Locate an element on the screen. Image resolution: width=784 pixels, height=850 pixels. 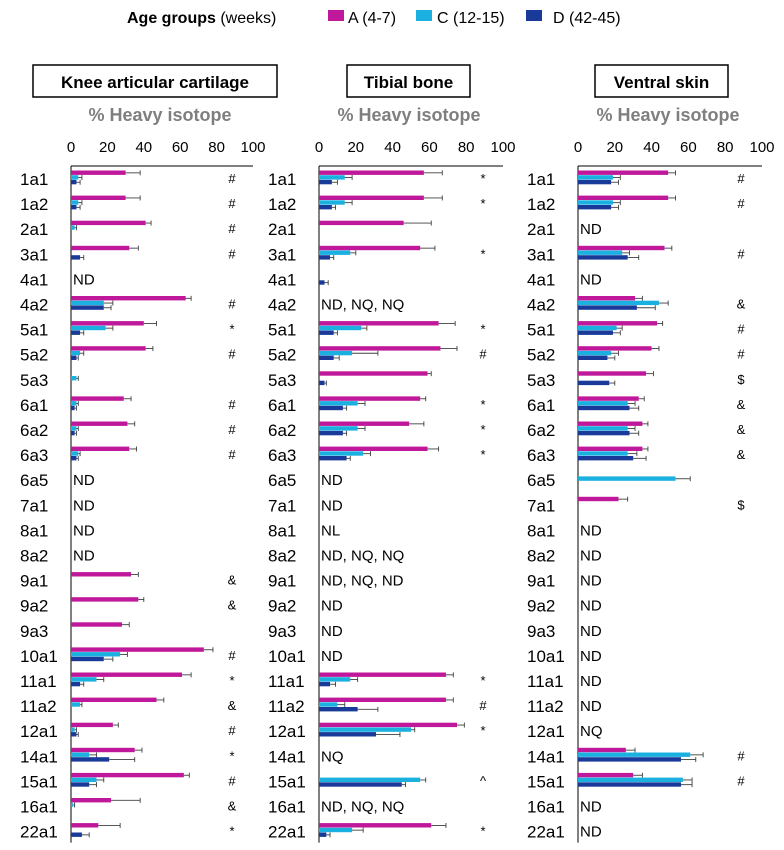
legend-swatch-d is located at coordinates (534, 15).